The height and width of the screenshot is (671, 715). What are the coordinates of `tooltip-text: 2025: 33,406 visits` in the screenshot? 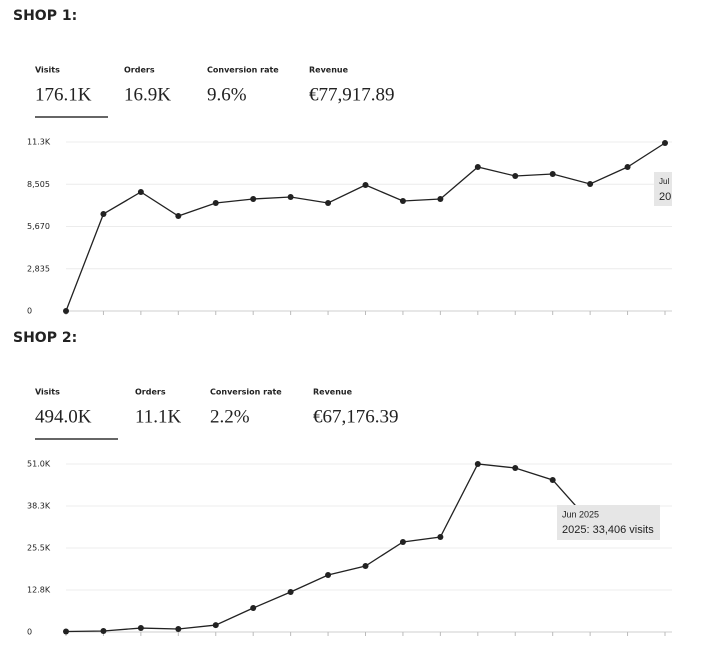 It's located at (608, 530).